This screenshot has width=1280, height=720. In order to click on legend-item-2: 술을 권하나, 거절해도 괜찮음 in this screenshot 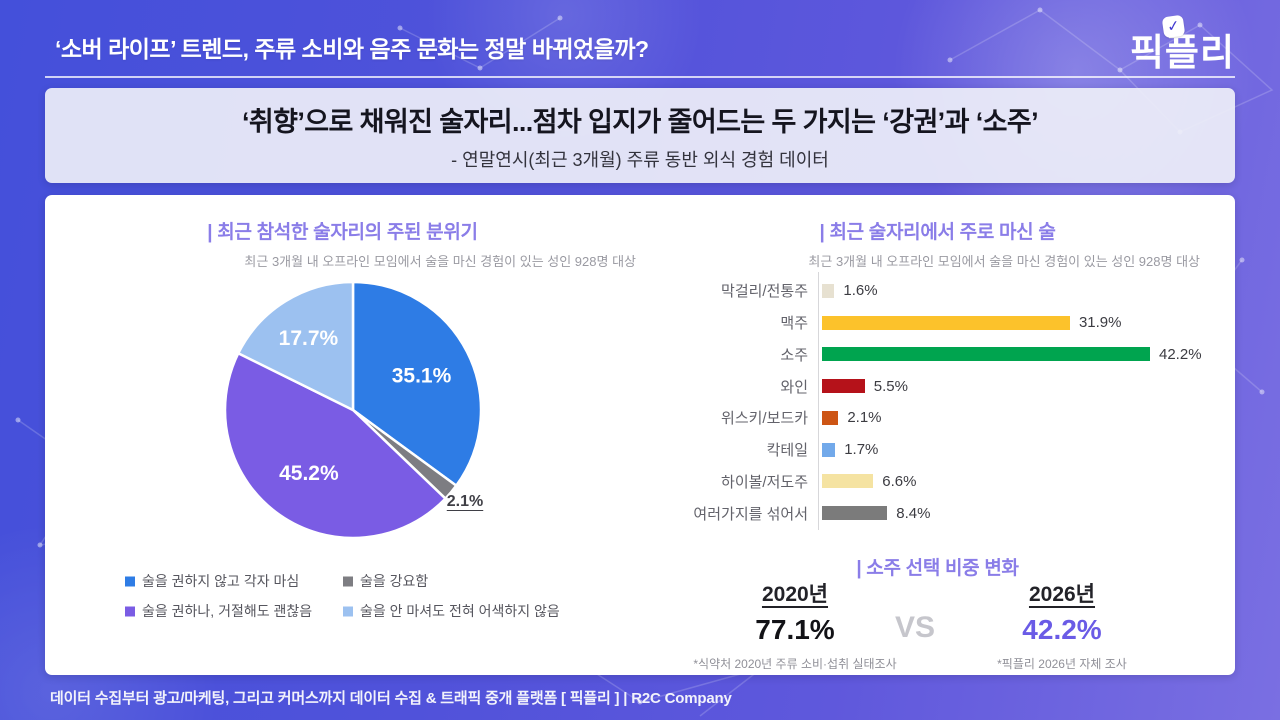, I will do `click(234, 611)`.